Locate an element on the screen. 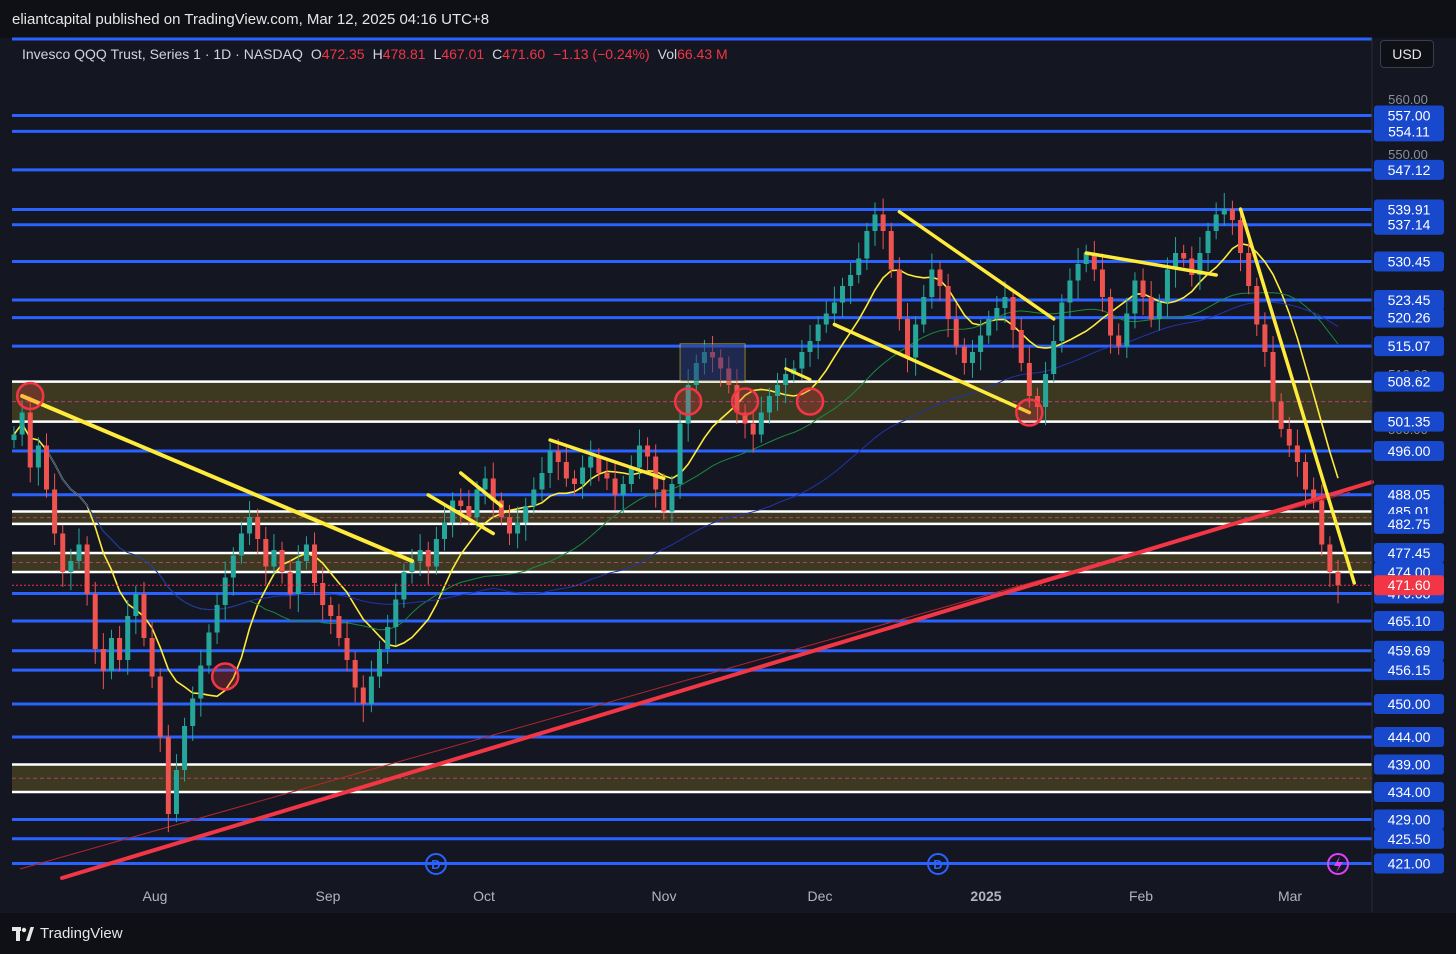  level-label: 456.15 is located at coordinates (1409, 670).